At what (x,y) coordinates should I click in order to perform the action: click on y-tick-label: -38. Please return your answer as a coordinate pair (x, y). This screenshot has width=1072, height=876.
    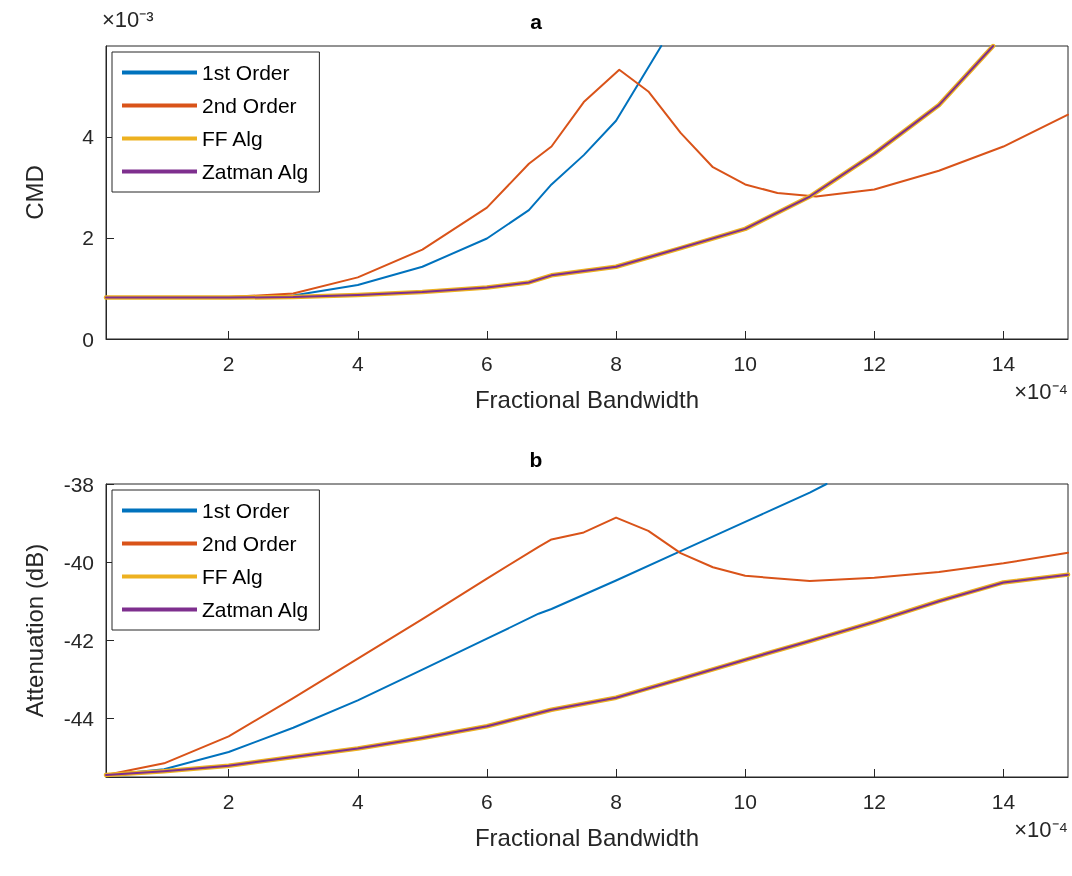
    Looking at the image, I should click on (78, 484).